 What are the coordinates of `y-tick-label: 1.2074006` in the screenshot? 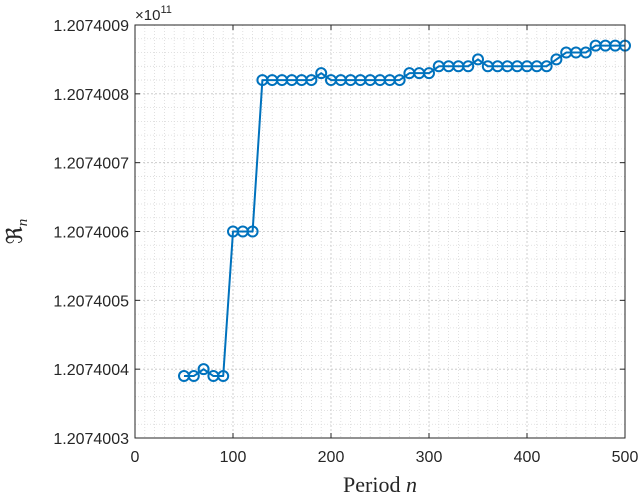 It's located at (91, 233).